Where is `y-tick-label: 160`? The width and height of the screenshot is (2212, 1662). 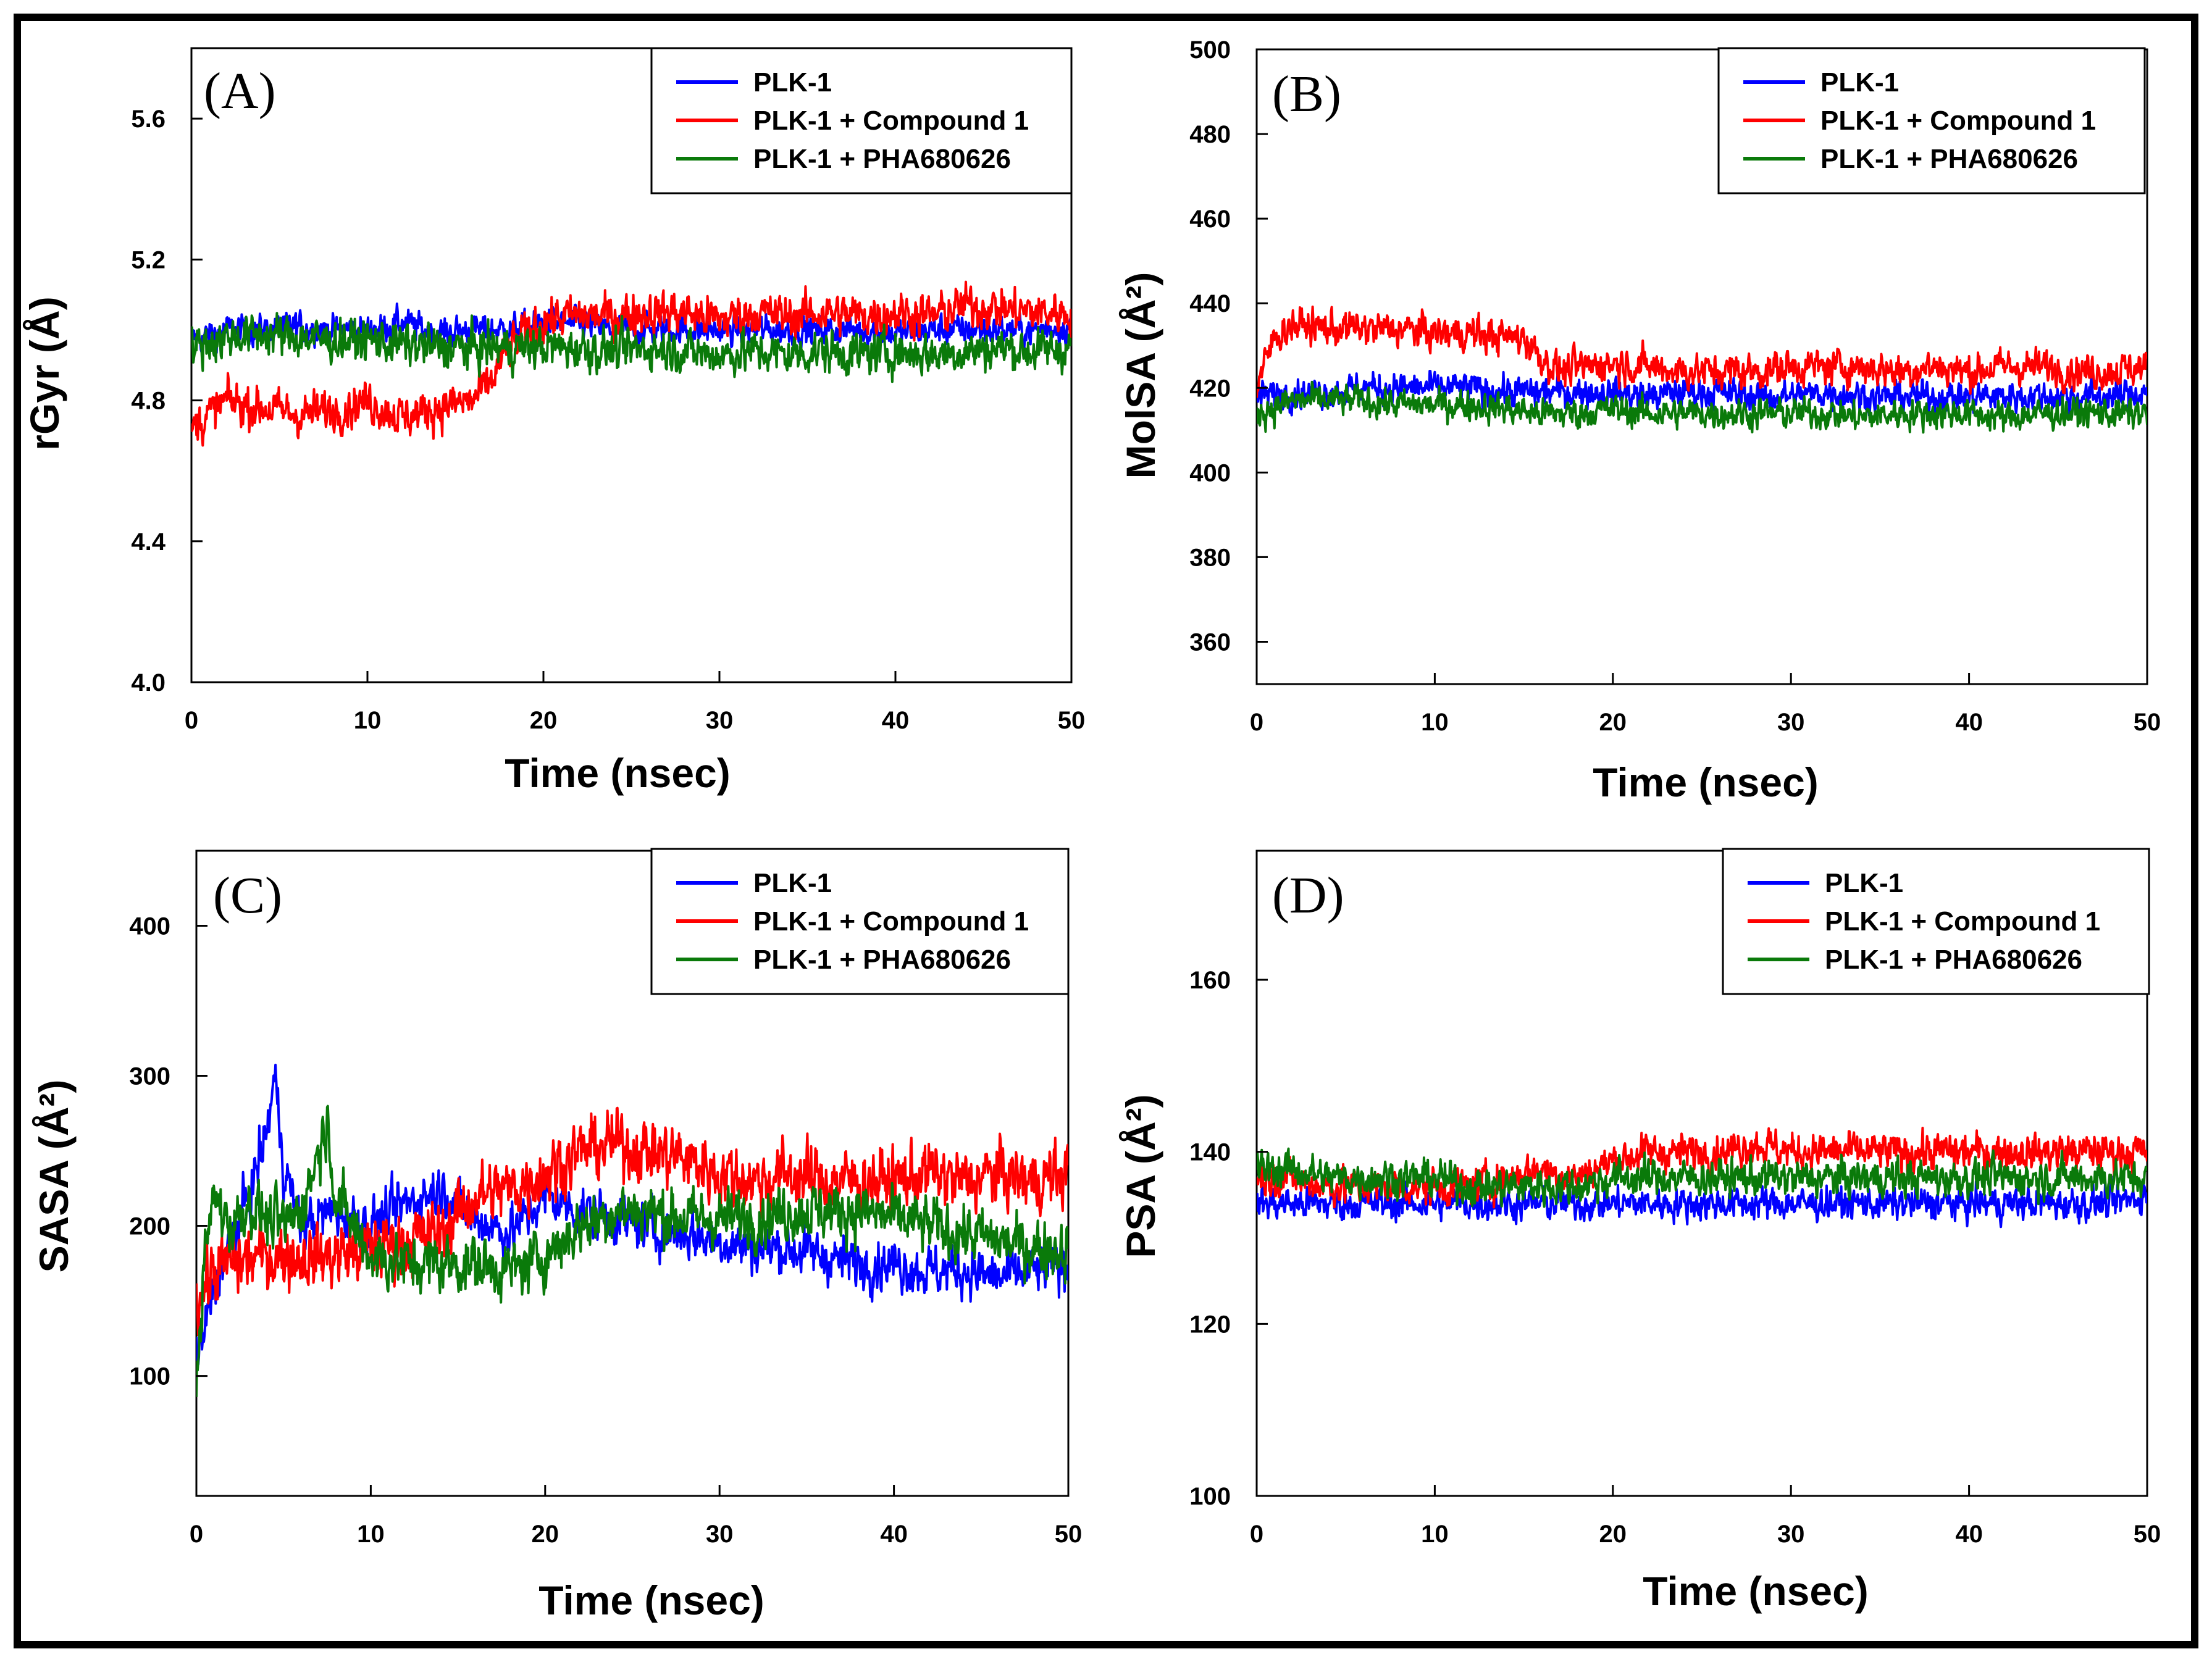 y-tick-label: 160 is located at coordinates (1210, 981).